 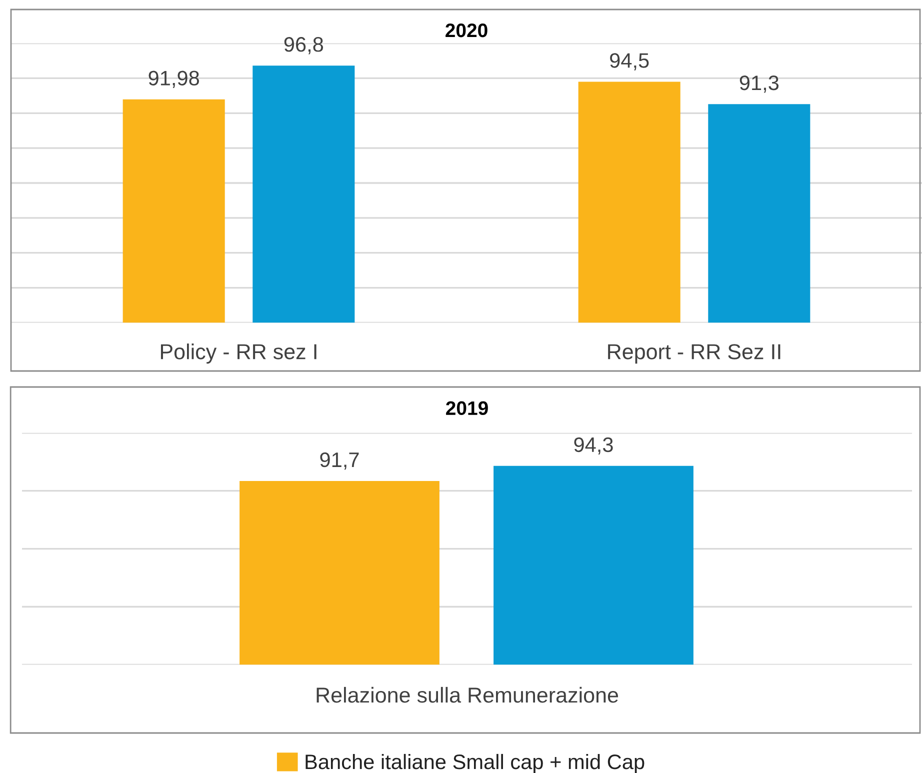 What do you see at coordinates (238, 354) in the screenshot?
I see `x-tick-label: Policy - RR sez I` at bounding box center [238, 354].